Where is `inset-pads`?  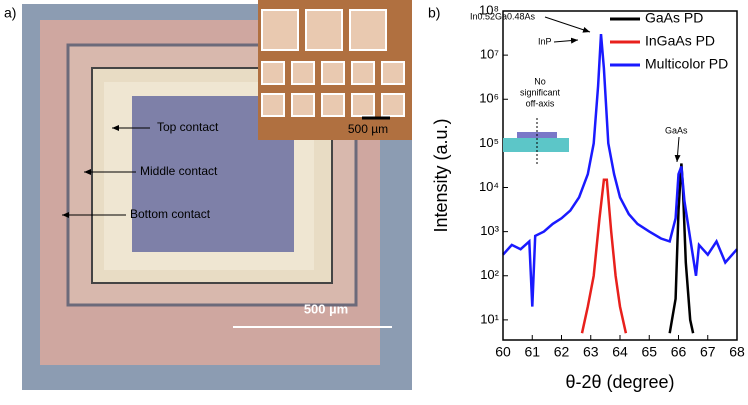
inset-pads is located at coordinates (333, 63).